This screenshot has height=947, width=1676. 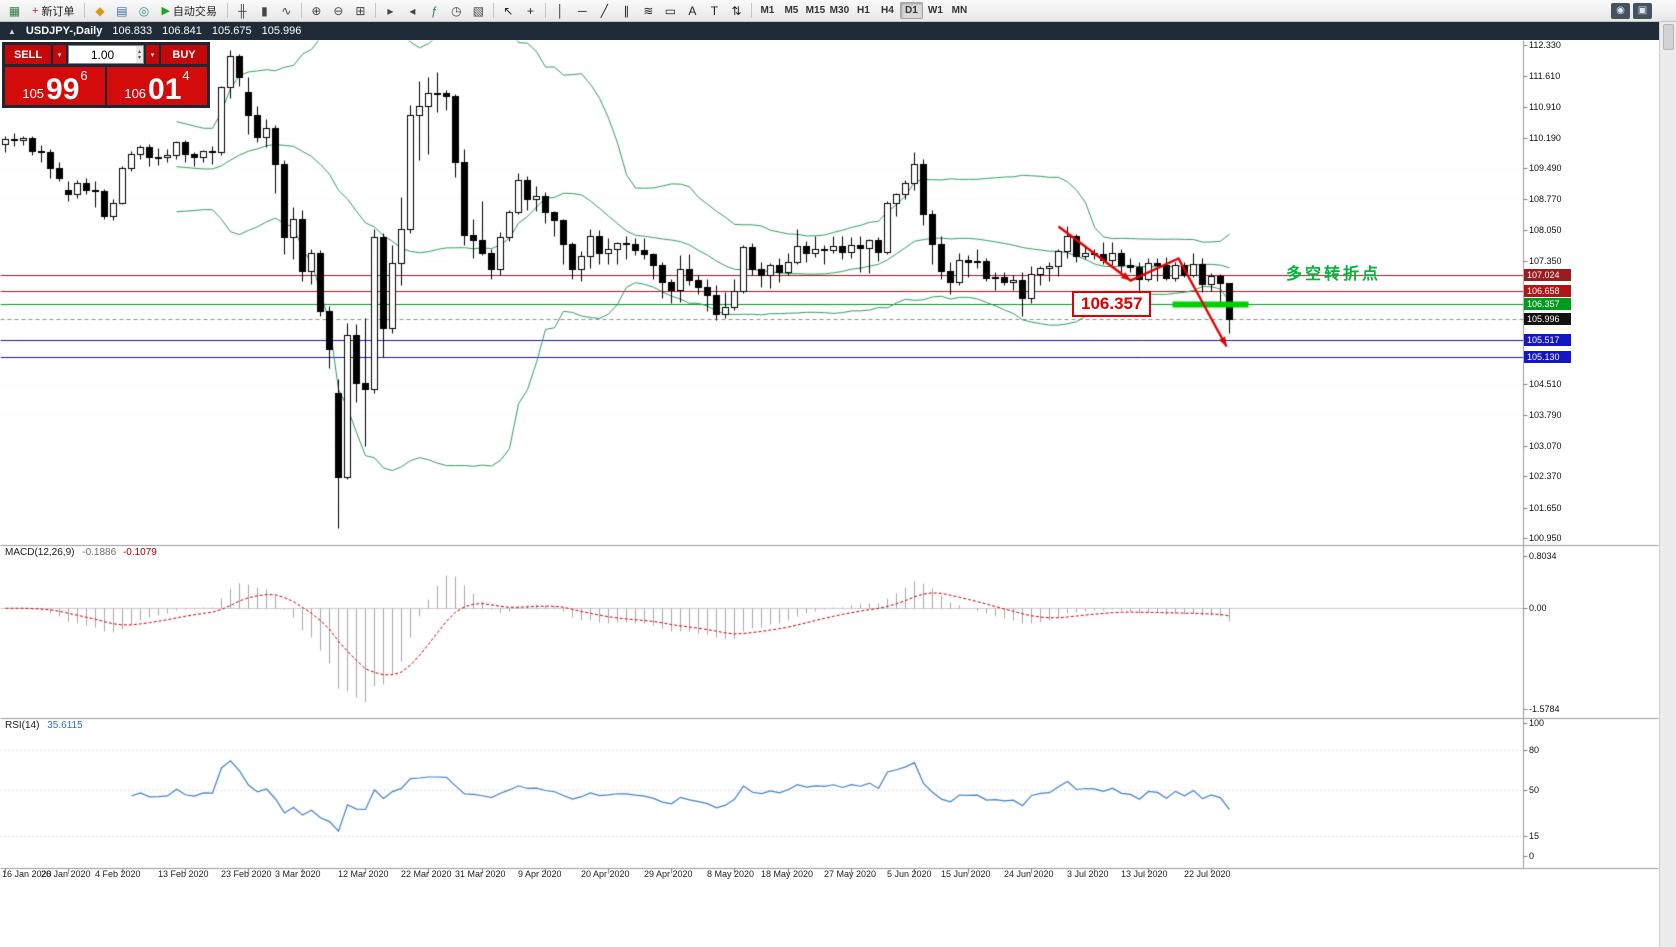 I want to click on toolbar-right: ◉ ▣, so click(x=1631, y=10).